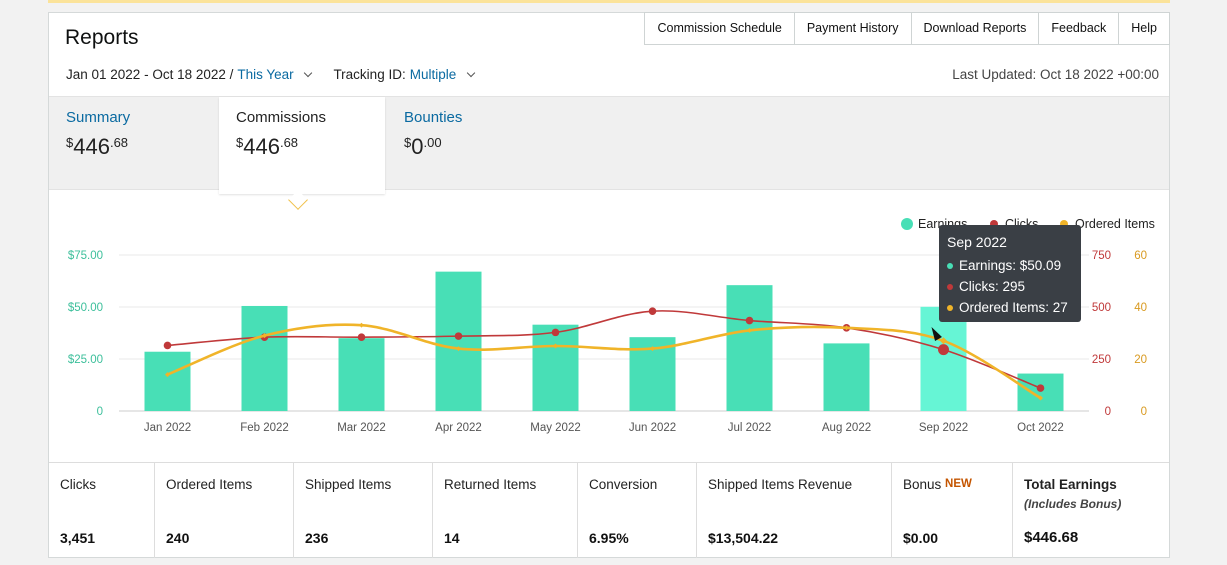 The width and height of the screenshot is (1227, 565). I want to click on stat-value: $446.68, so click(1051, 537).